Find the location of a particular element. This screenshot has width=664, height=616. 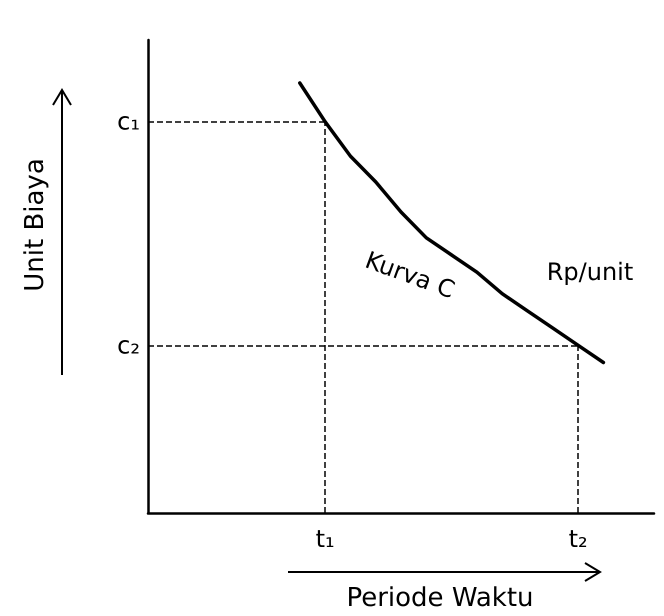

ref-line-label: c₂ is located at coordinates (128, 345).